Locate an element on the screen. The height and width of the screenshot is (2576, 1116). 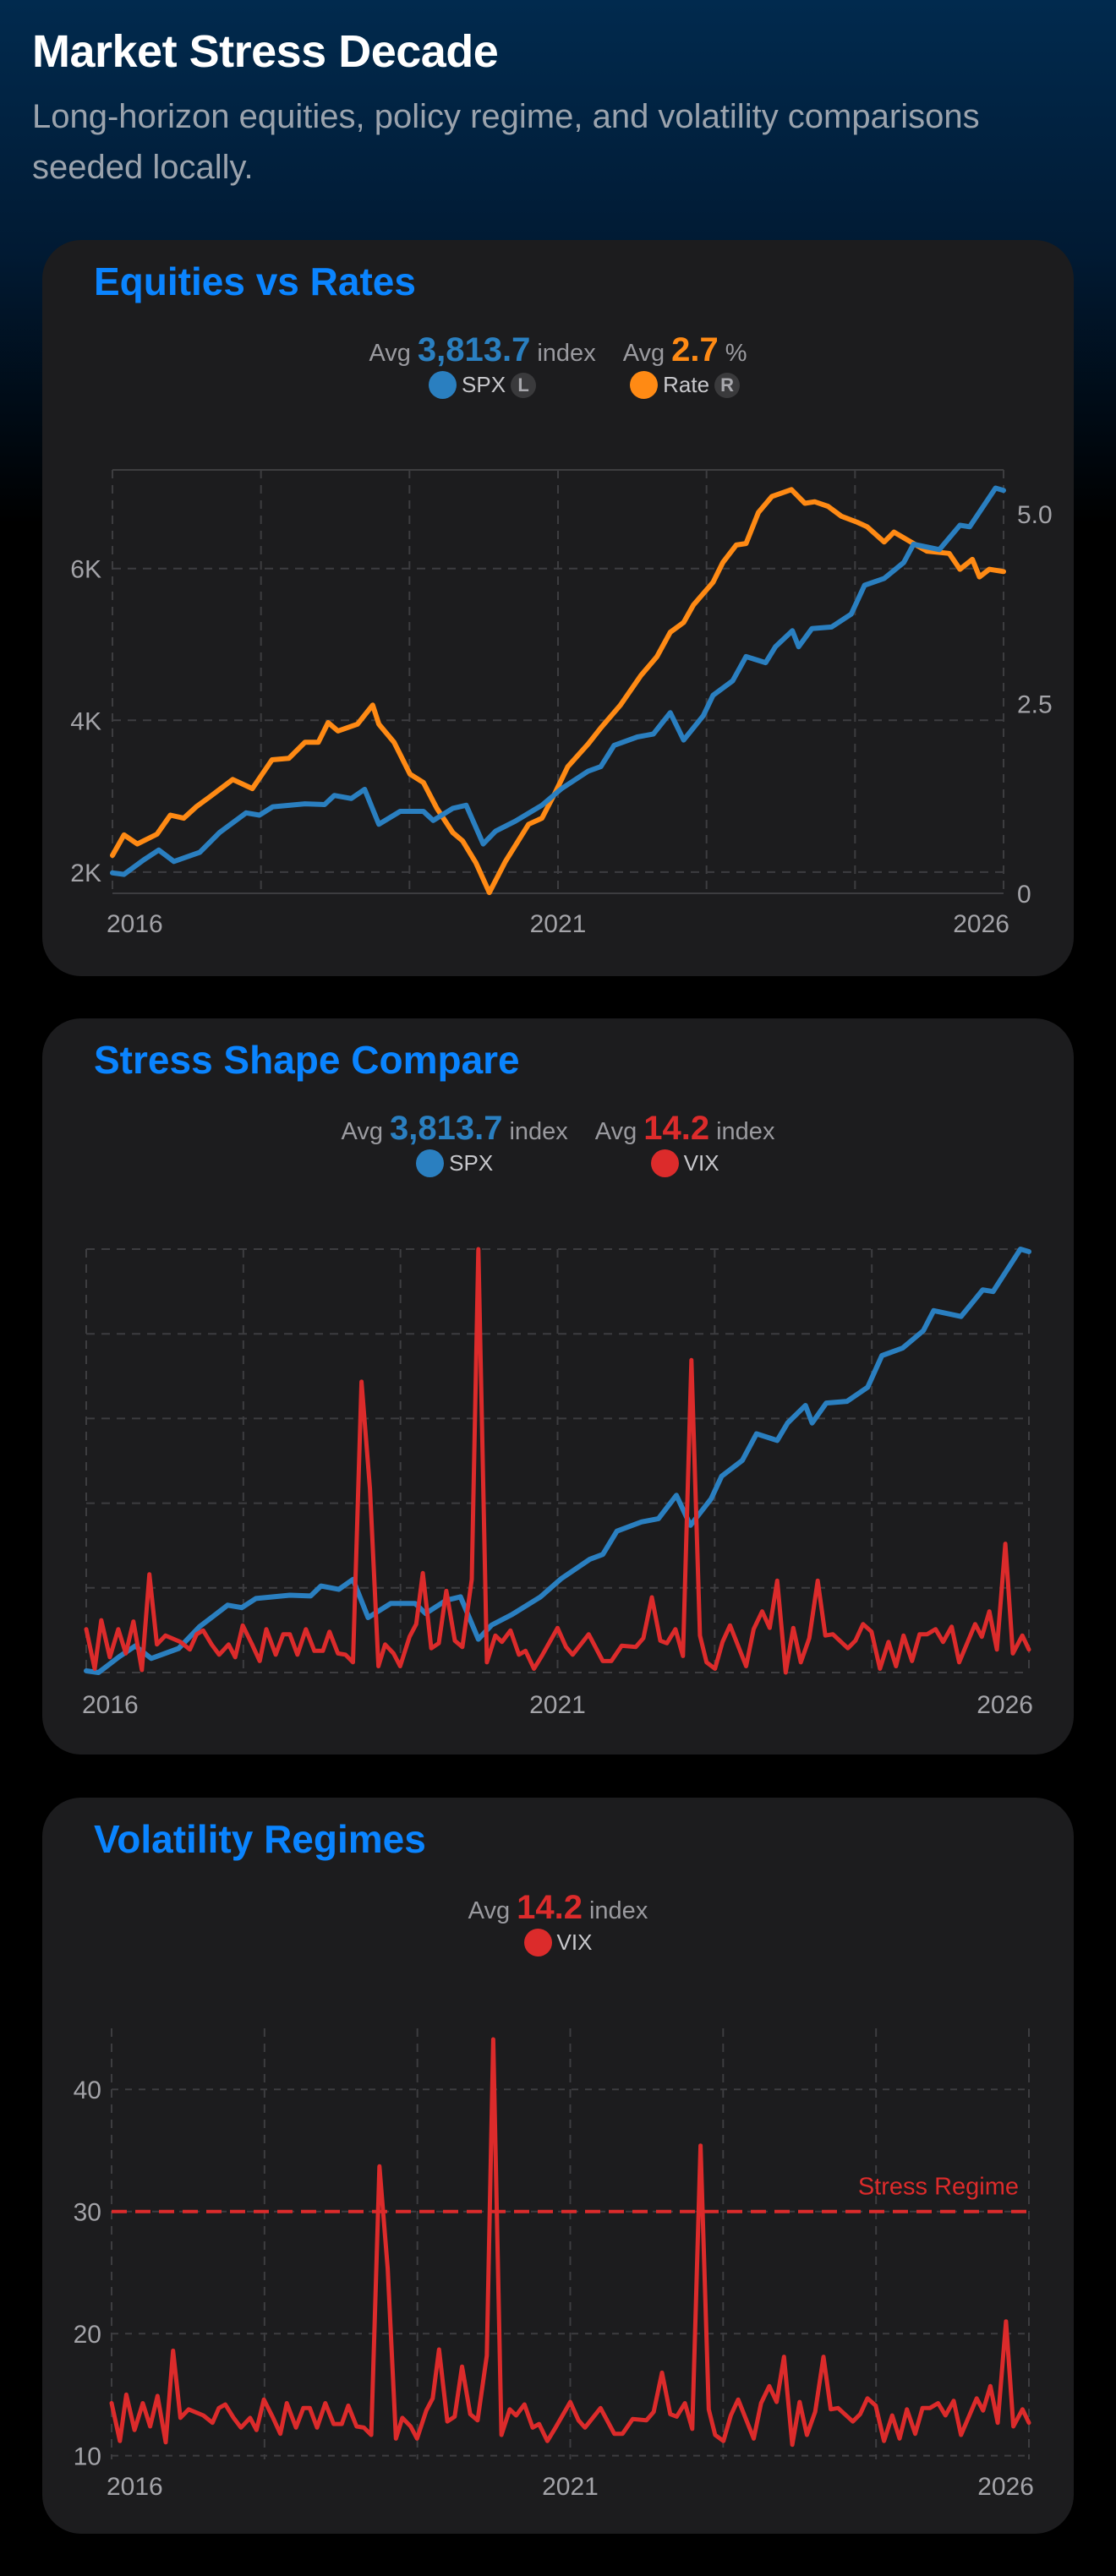
card-title: Stress Shape Compare is located at coordinates (307, 1060).